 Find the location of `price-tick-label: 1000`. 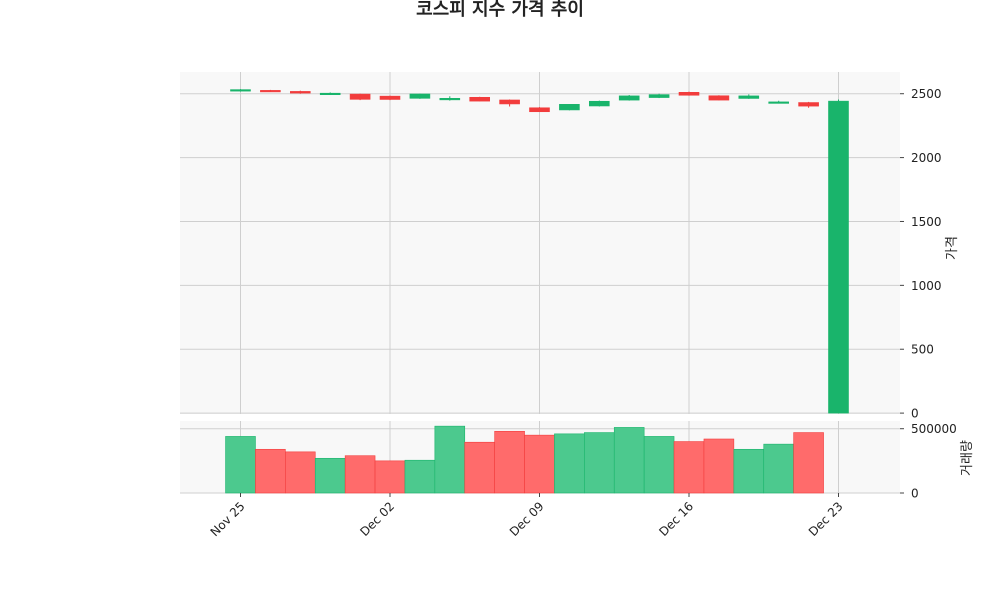

price-tick-label: 1000 is located at coordinates (926, 286).